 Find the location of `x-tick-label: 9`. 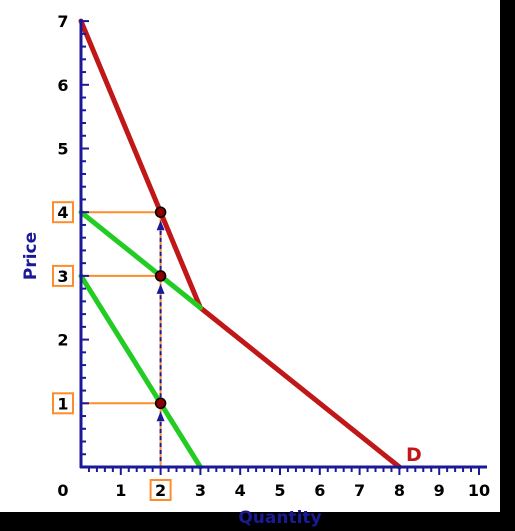

x-tick-label: 9 is located at coordinates (439, 490).